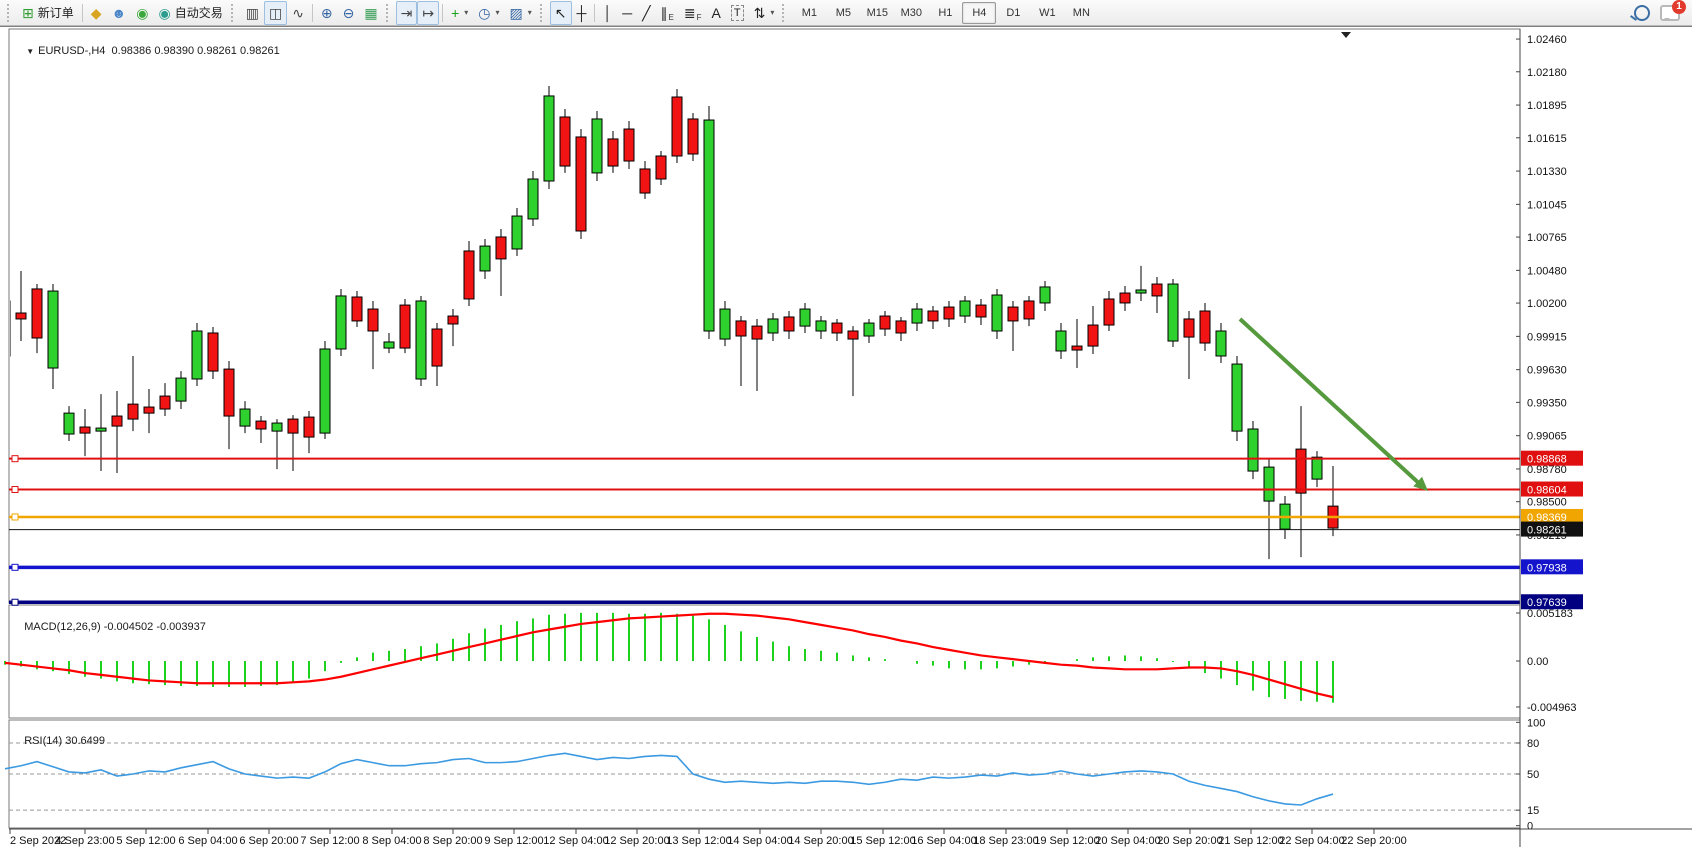  Describe the element at coordinates (764, 661) in the screenshot. I see `macd-pane` at that location.